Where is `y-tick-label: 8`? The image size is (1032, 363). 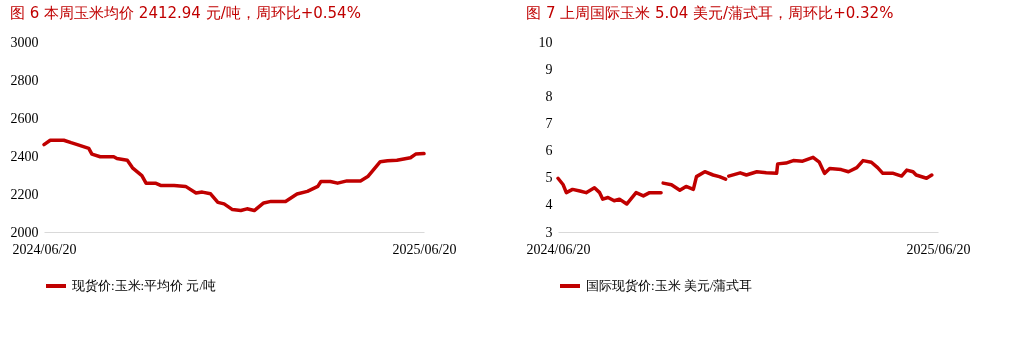 y-tick-label: 8 is located at coordinates (549, 96).